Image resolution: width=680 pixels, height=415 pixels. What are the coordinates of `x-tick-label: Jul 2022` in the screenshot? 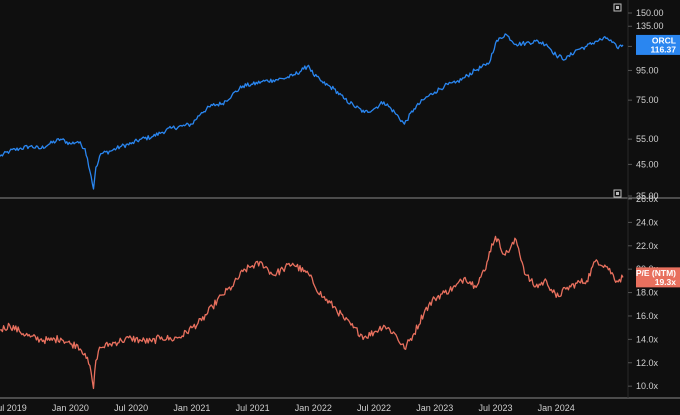 It's located at (374, 408).